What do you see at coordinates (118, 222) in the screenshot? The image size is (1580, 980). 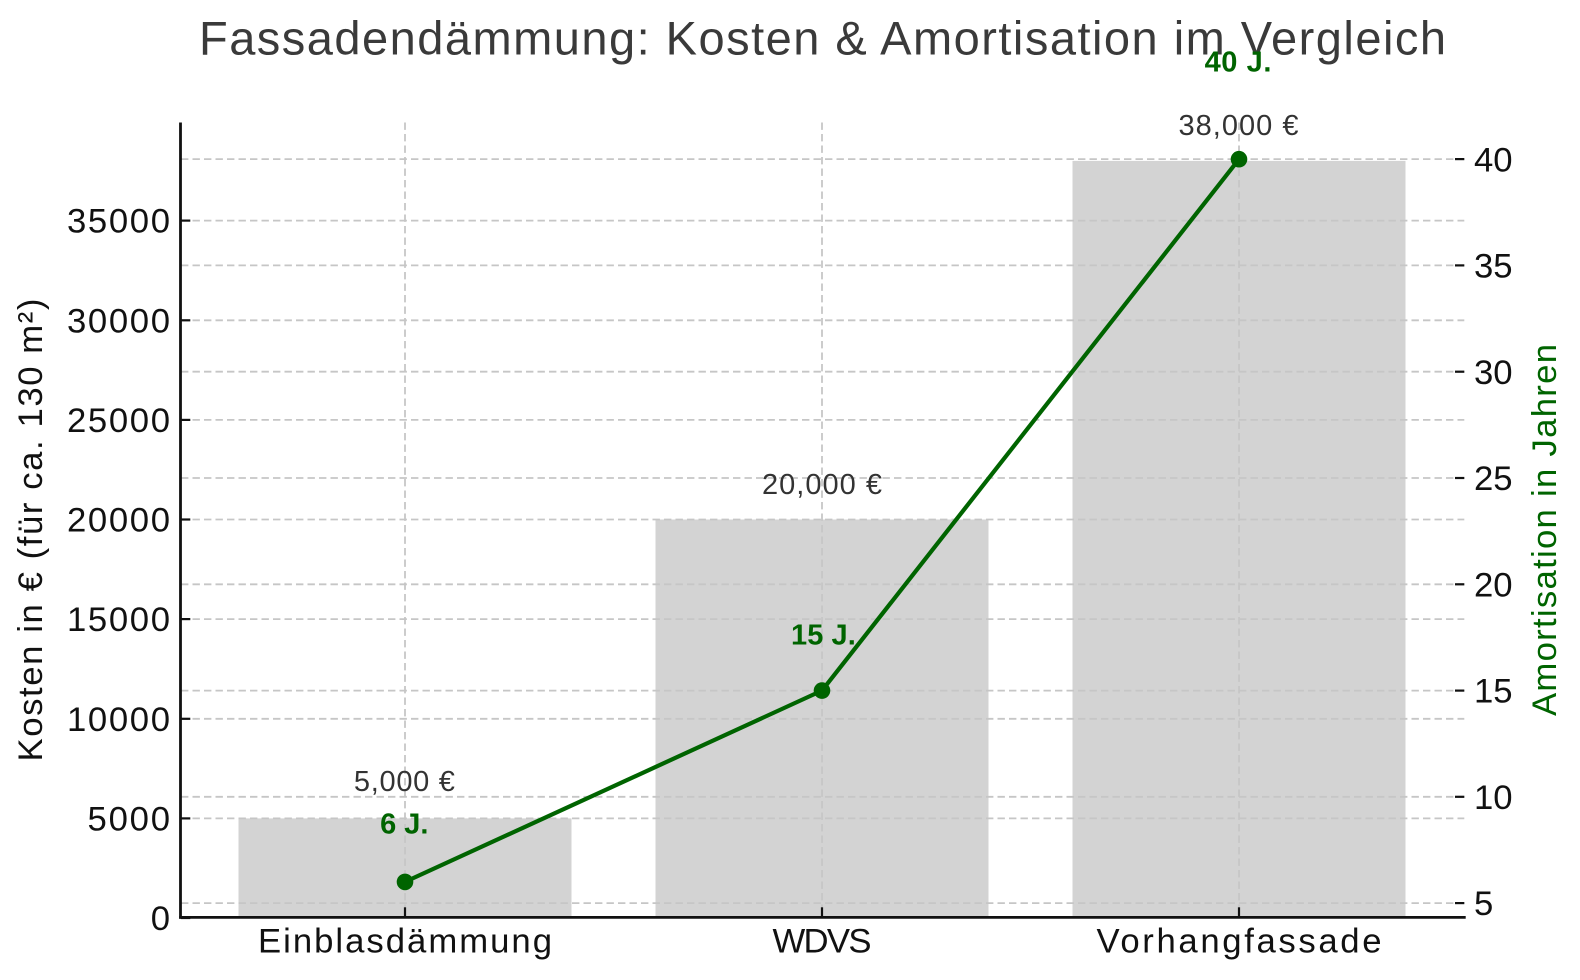 I see `svg-text: 35000` at bounding box center [118, 222].